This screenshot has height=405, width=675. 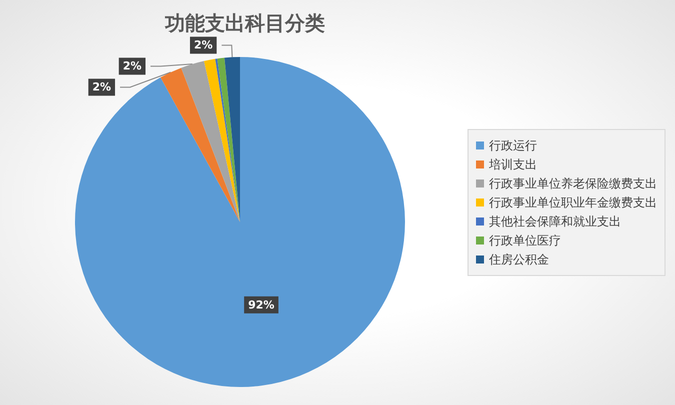 What do you see at coordinates (512, 165) in the screenshot?
I see `legend-label: 培训支出` at bounding box center [512, 165].